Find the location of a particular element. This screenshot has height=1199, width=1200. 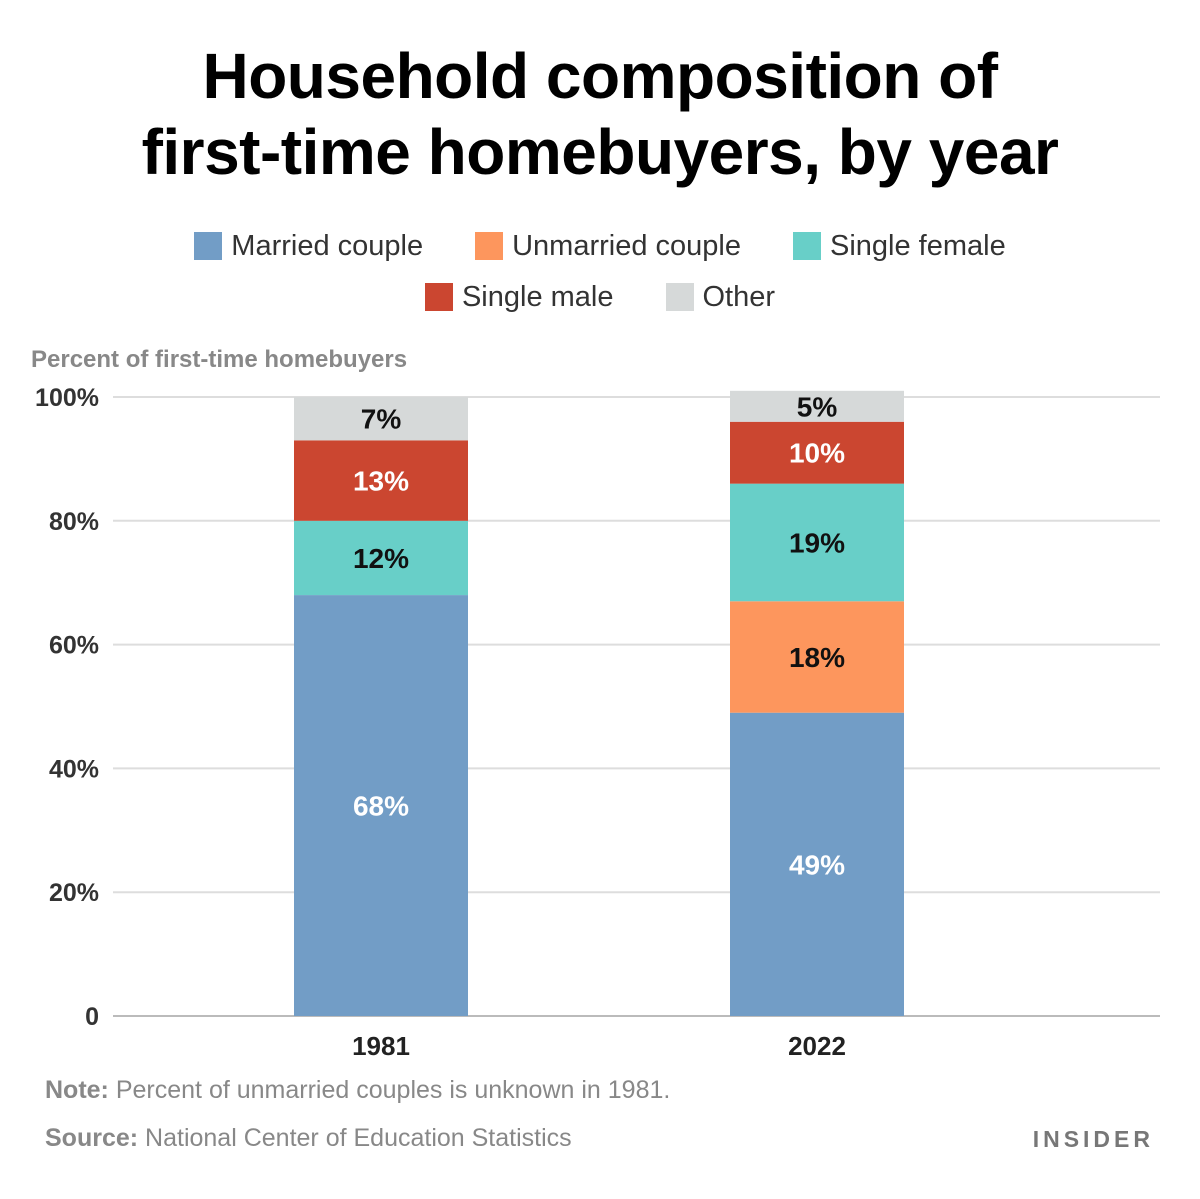

x-tick-label-2022: 2022 is located at coordinates (817, 1046).